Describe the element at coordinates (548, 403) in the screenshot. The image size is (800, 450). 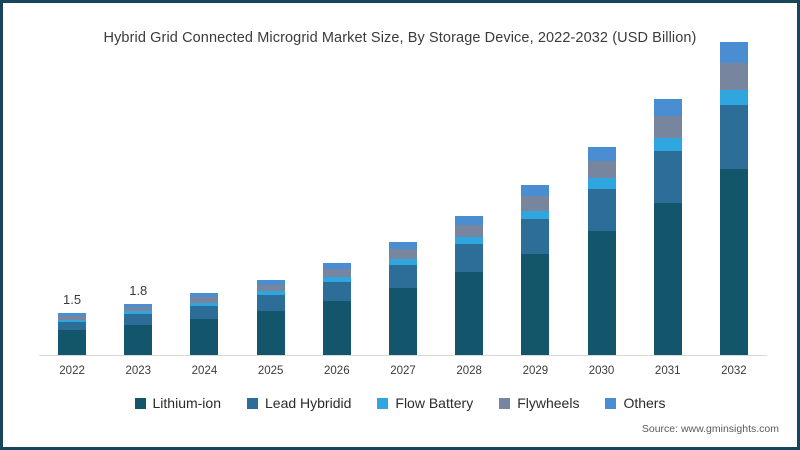
I see `legend-label: Flywheels` at that location.